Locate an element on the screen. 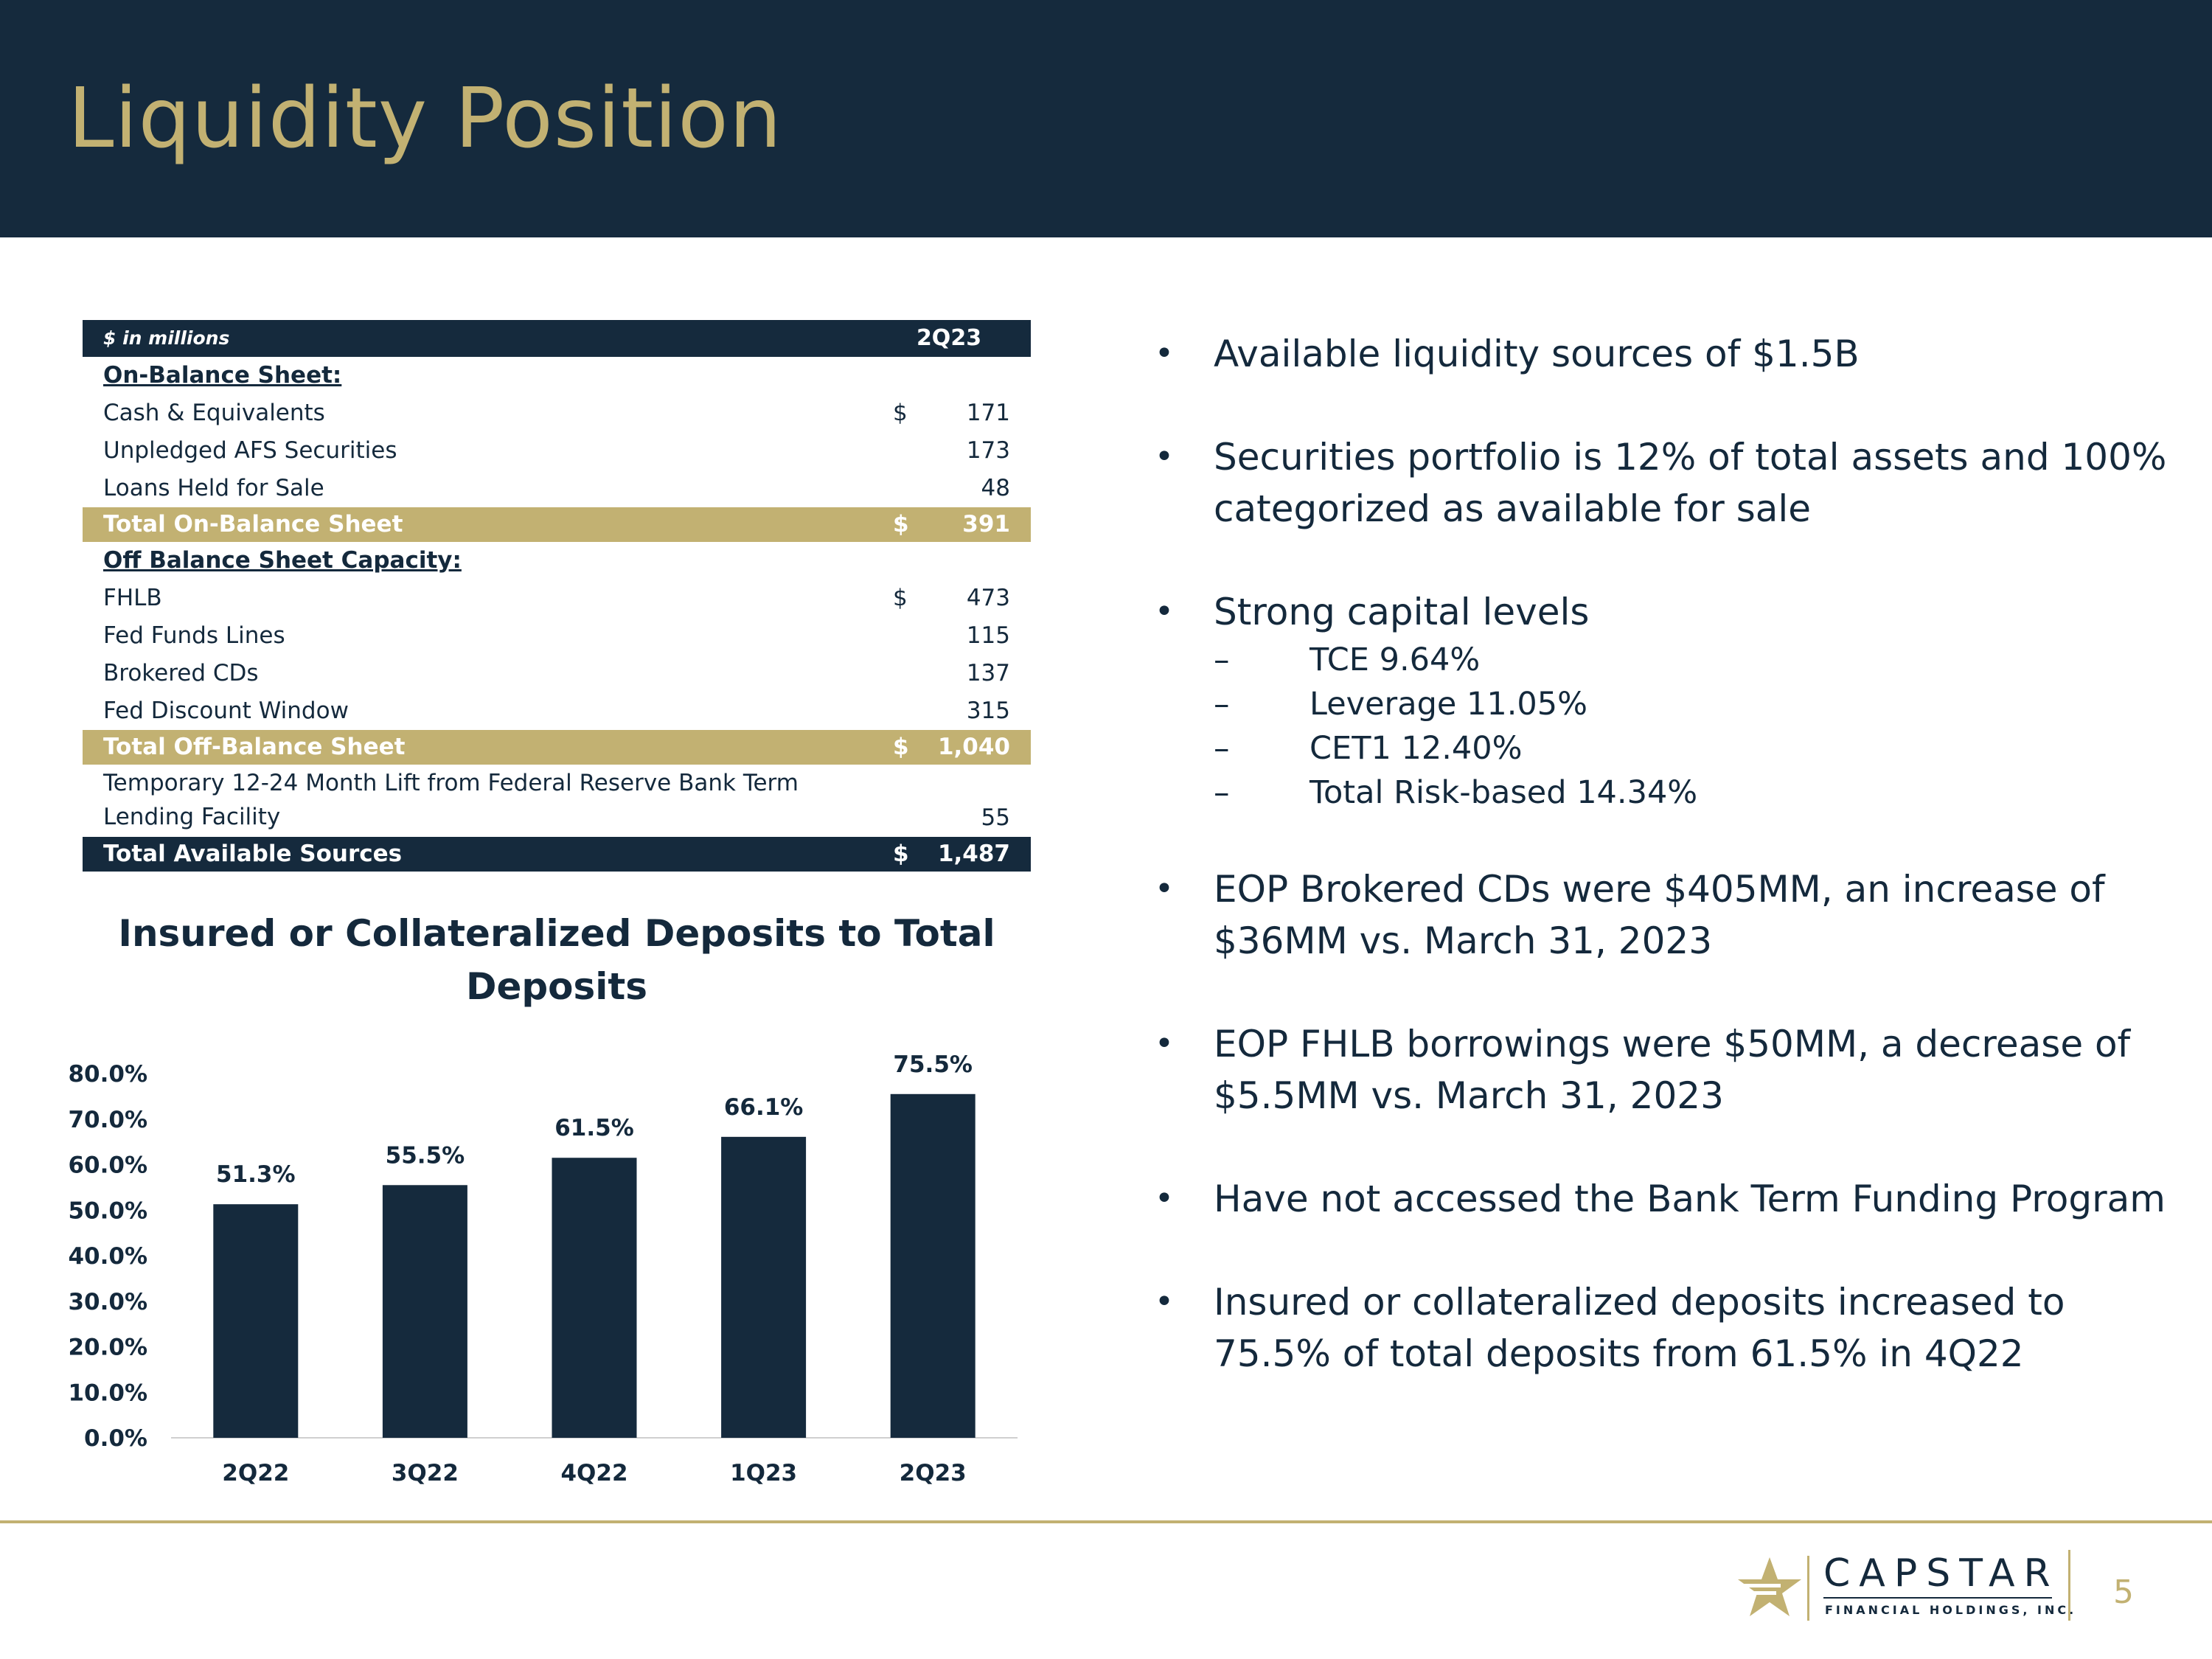 The height and width of the screenshot is (1659, 2212). row-value: 473 is located at coordinates (988, 598).